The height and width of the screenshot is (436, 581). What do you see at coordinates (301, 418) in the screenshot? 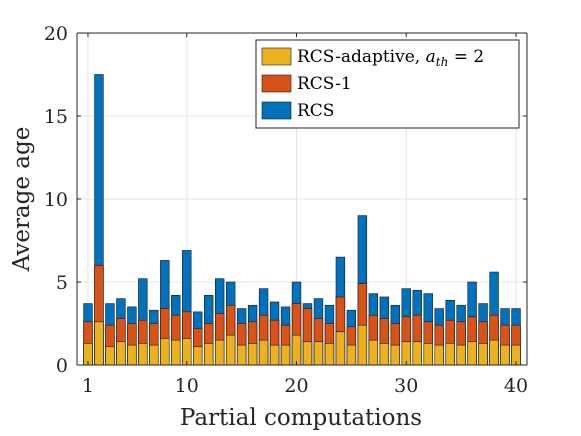
I see `x-axis-label: Partial computations` at bounding box center [301, 418].